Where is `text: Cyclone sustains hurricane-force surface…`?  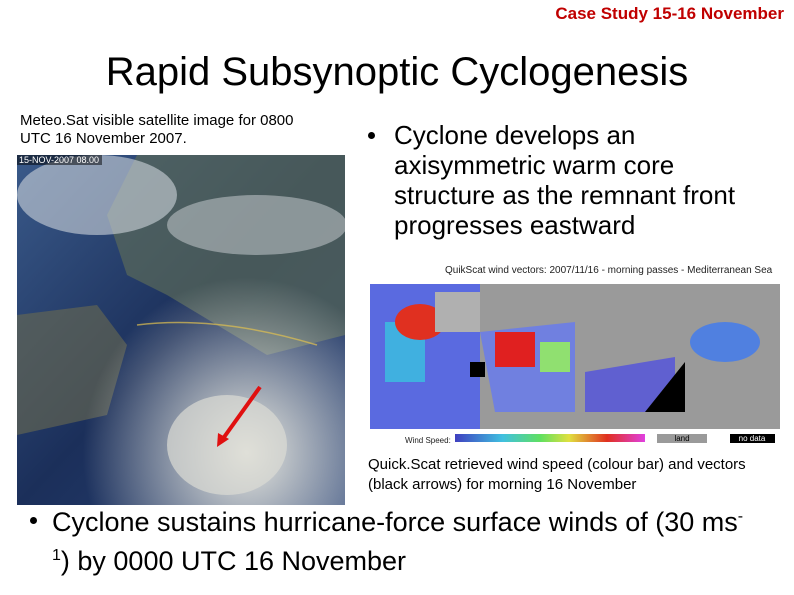 text: Cyclone sustains hurricane-force surface… is located at coordinates (395, 522).